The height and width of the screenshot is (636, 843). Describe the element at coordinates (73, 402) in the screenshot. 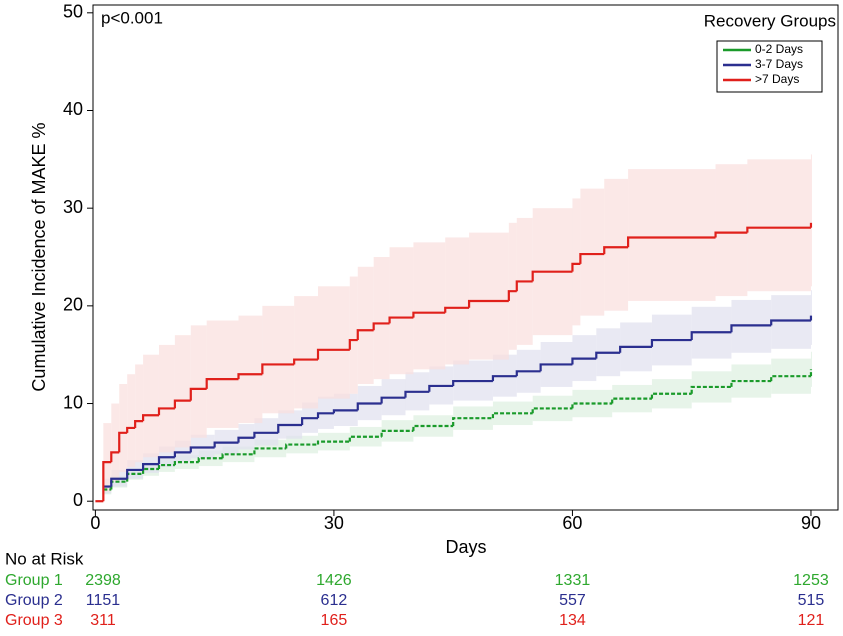

I see `y-tick-label: 10` at that location.